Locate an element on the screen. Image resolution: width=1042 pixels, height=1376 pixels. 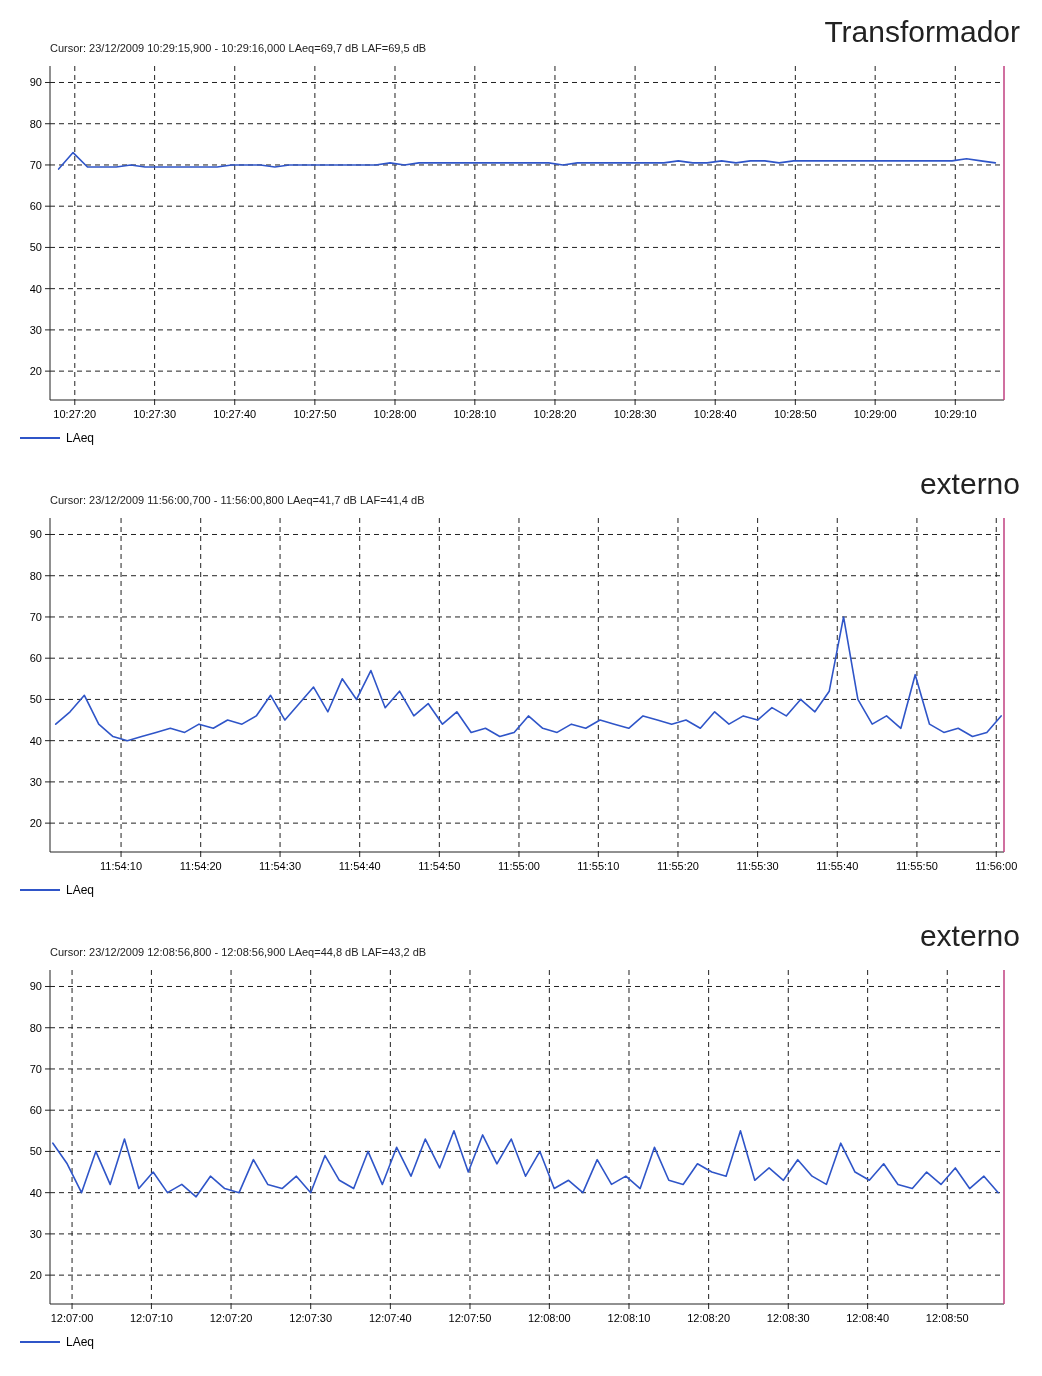
x-tick-label: 11:55:10 is located at coordinates (598, 866).